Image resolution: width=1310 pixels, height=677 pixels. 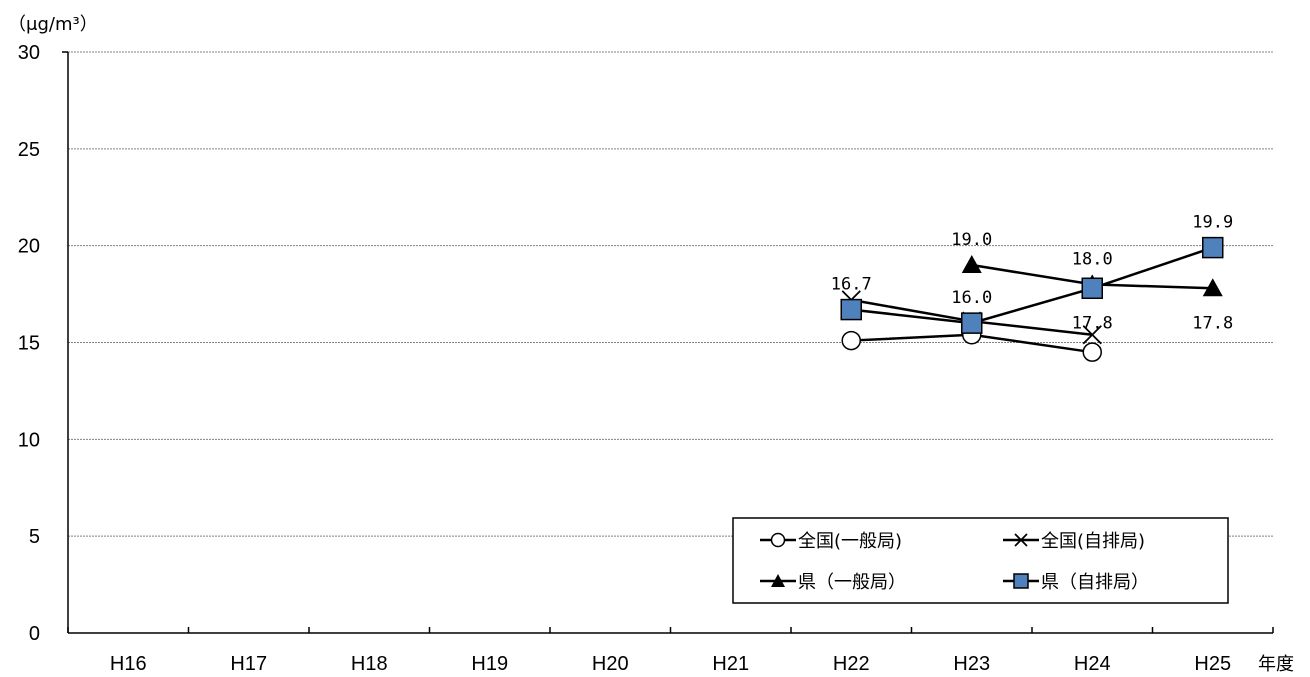 I want to click on legend-box, so click(x=980, y=560).